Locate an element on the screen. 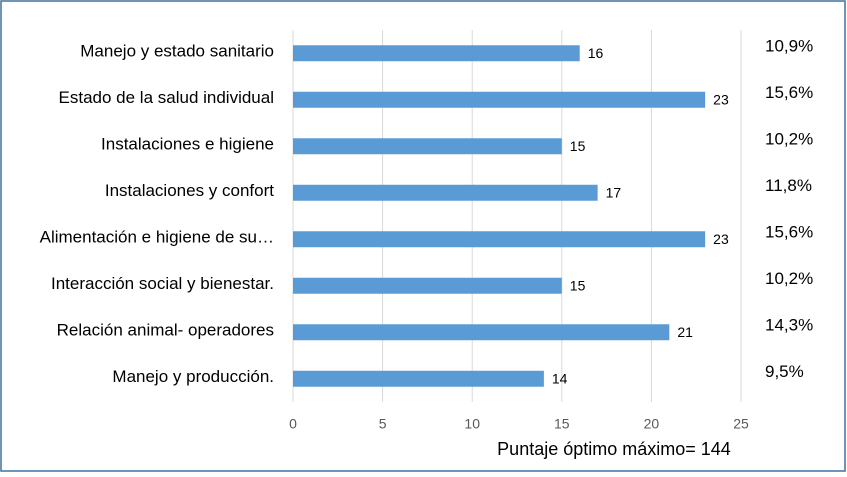 The height and width of the screenshot is (477, 847). x-tick-label: 5 is located at coordinates (383, 424).